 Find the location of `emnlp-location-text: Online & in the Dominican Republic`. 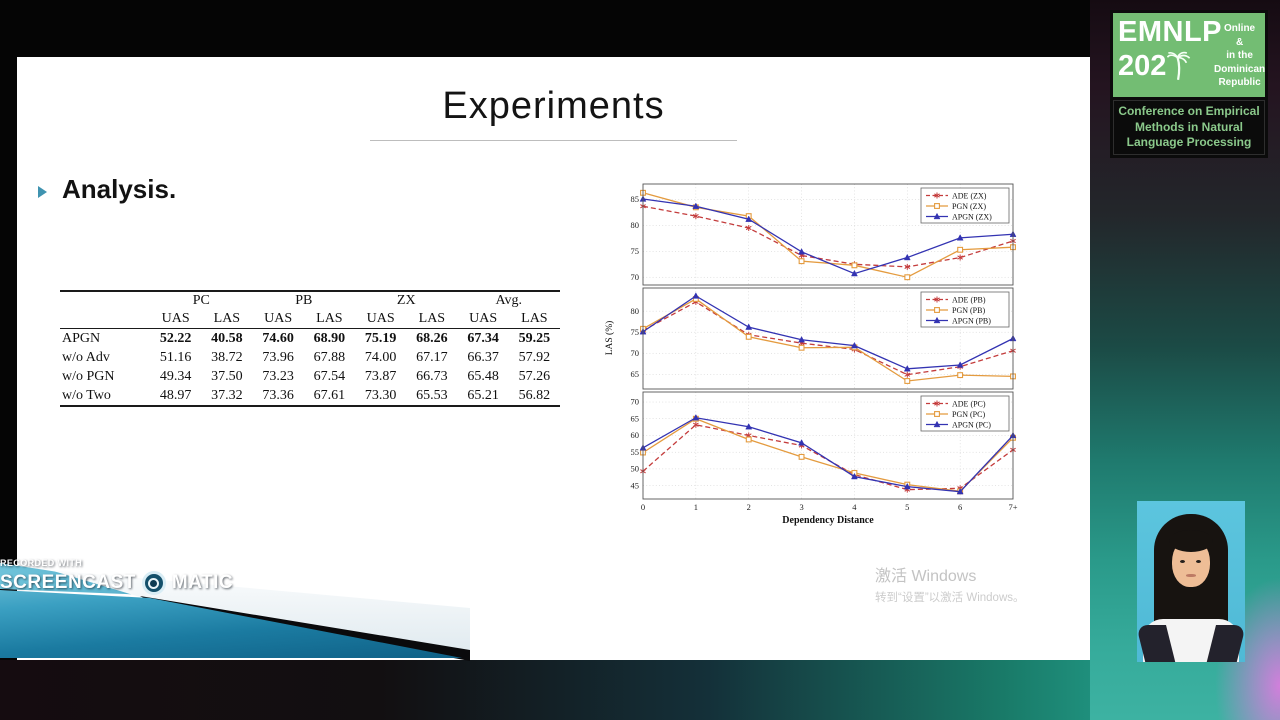

emnlp-location-text: Online & in the Dominican Republic is located at coordinates (1240, 55).